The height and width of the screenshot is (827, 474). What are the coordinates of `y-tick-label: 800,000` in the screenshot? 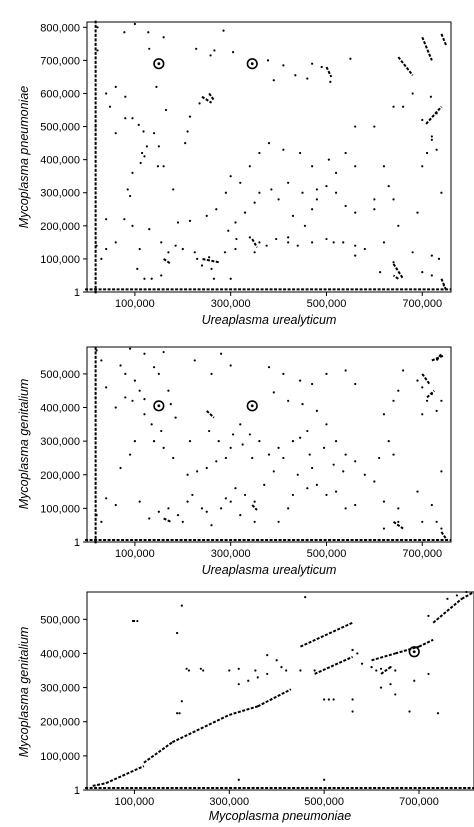 It's located at (60, 28).